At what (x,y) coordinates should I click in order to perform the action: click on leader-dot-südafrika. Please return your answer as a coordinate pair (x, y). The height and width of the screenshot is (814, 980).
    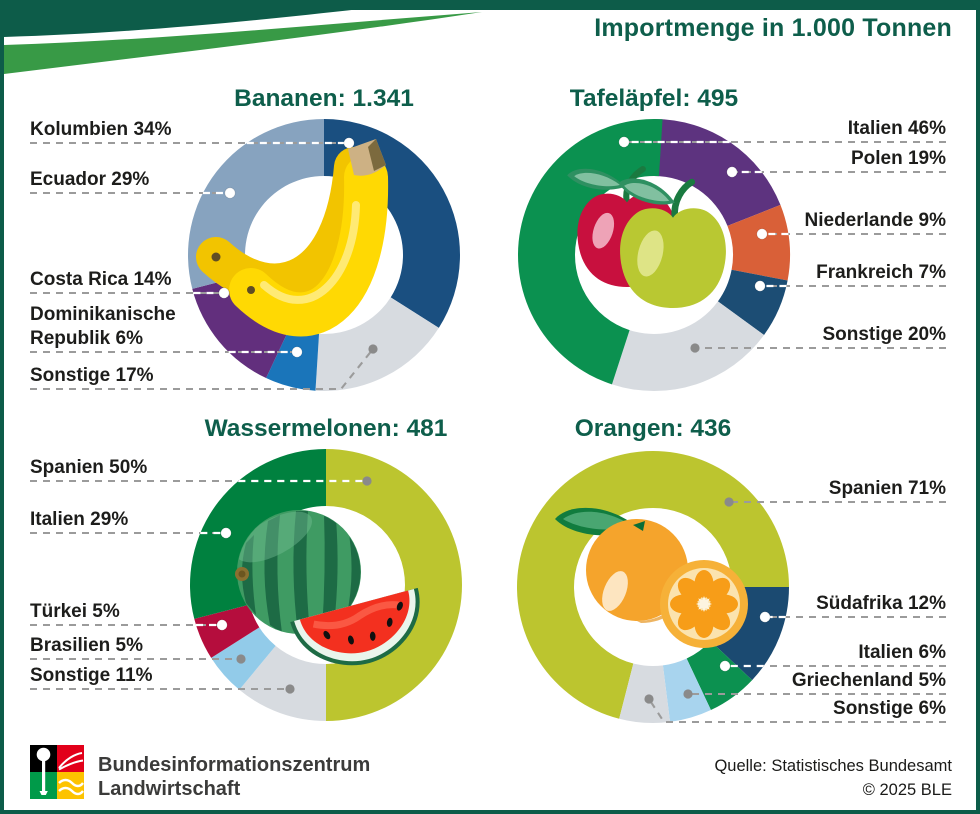
    Looking at the image, I should click on (765, 617).